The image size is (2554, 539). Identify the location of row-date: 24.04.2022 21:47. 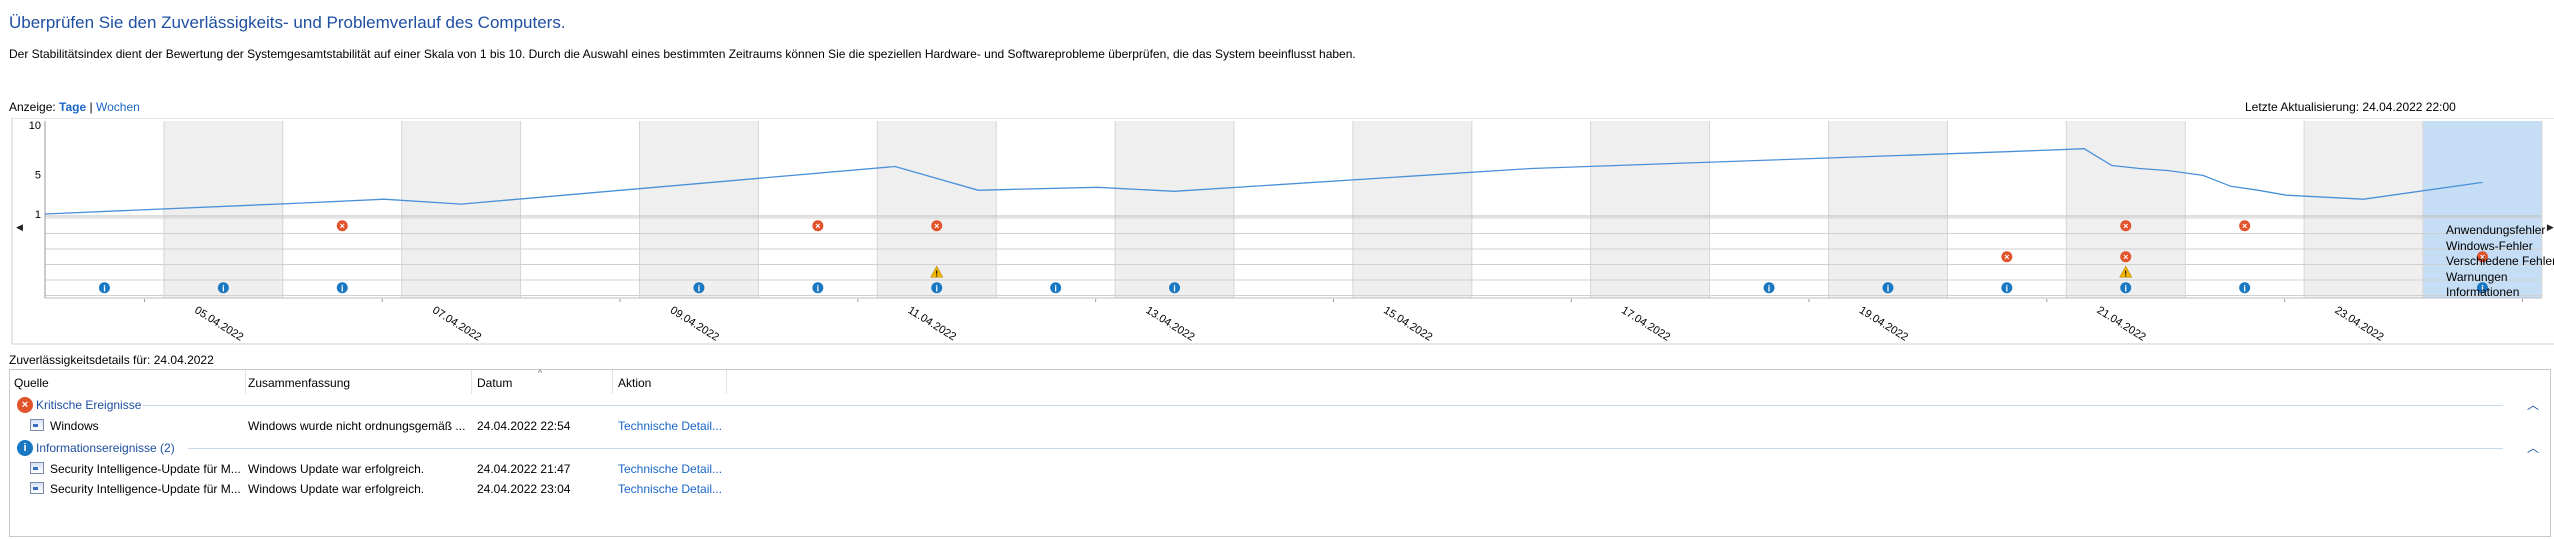
(524, 469).